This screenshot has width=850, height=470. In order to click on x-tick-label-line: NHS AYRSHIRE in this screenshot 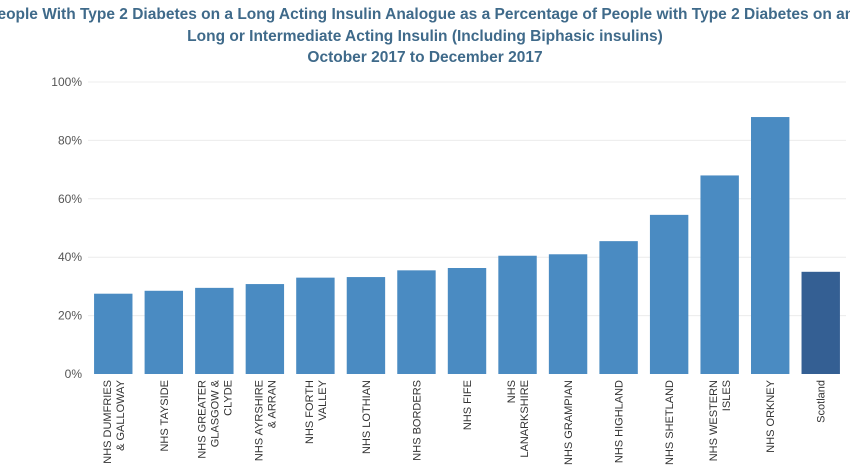, I will do `click(259, 420)`.